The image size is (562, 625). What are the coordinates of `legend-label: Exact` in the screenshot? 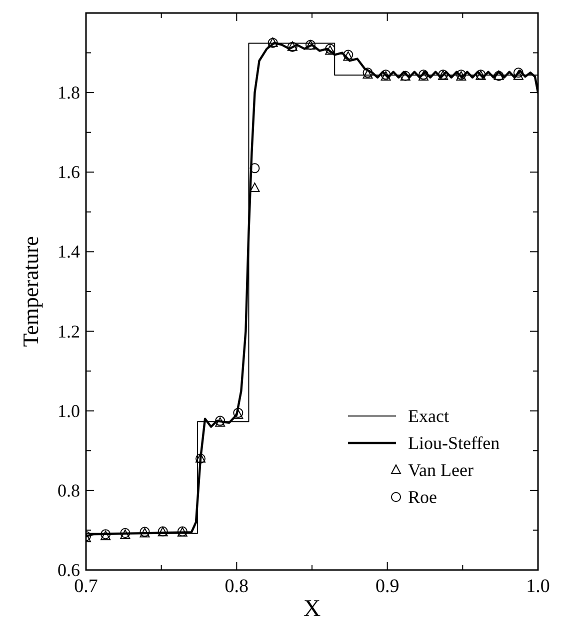 It's located at (428, 416).